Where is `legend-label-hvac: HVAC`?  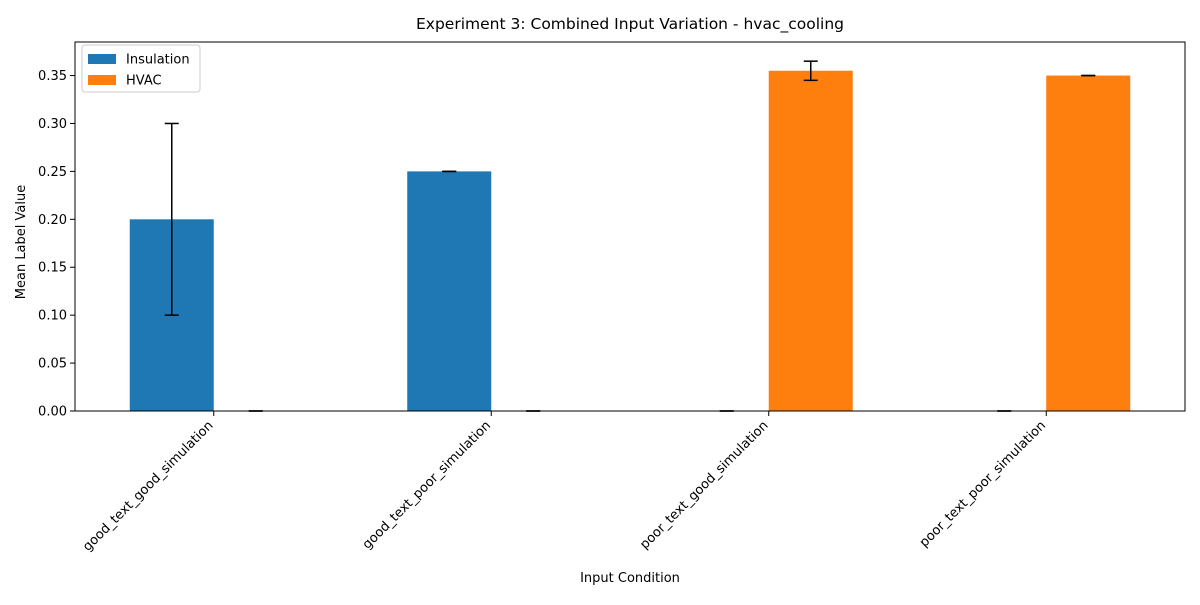
legend-label-hvac: HVAC is located at coordinates (144, 81).